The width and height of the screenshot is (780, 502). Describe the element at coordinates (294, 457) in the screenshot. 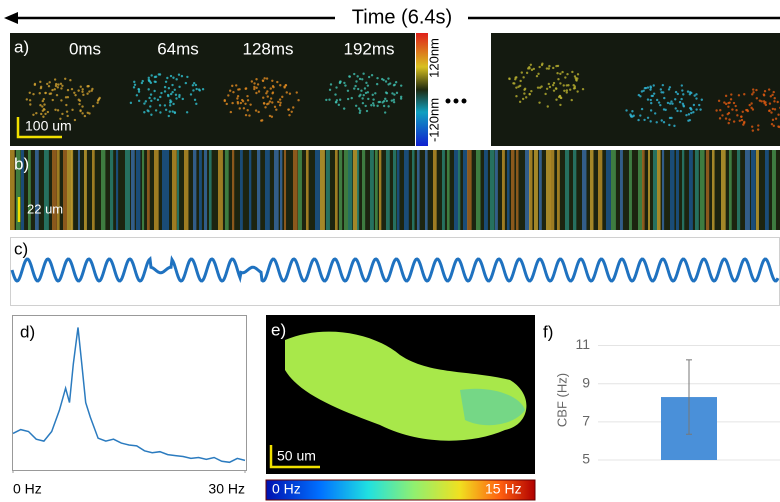

I see `scale-bar` at that location.